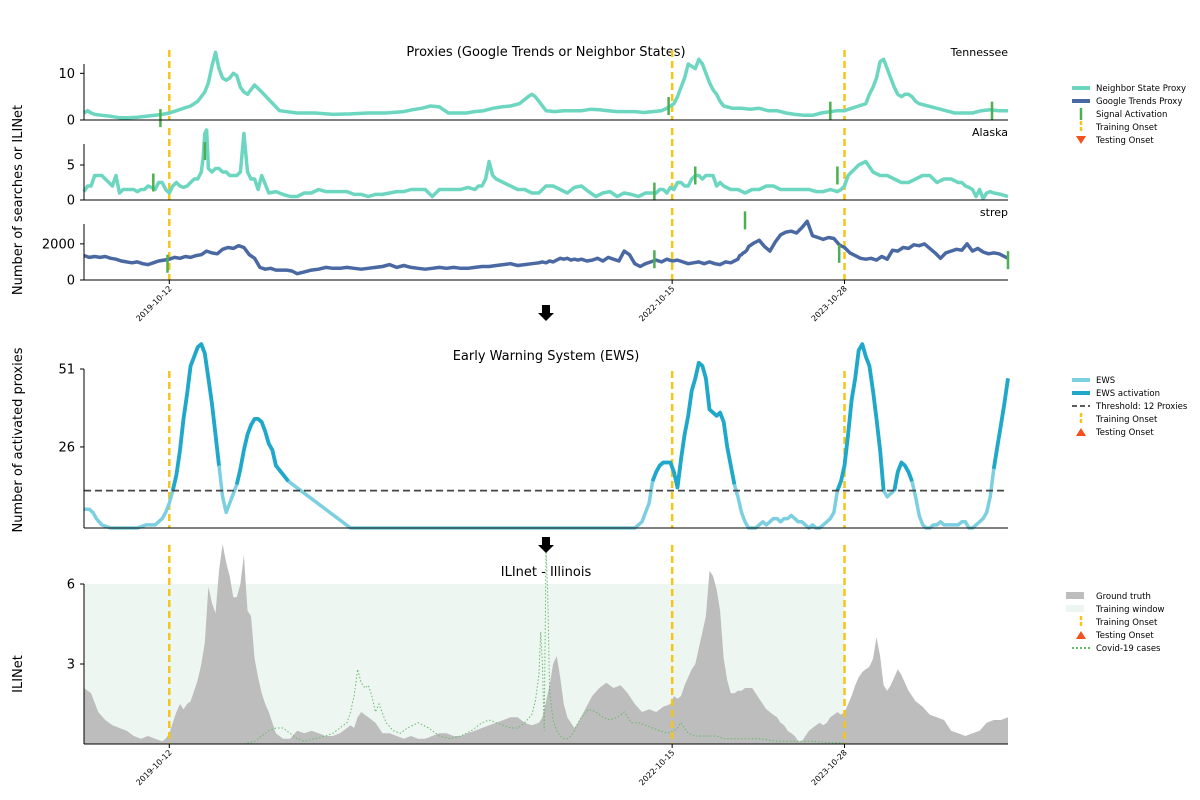 Image resolution: width=1200 pixels, height=800 pixels. I want to click on legend-entry: Threshold: 12 Proxies, so click(1130, 407).